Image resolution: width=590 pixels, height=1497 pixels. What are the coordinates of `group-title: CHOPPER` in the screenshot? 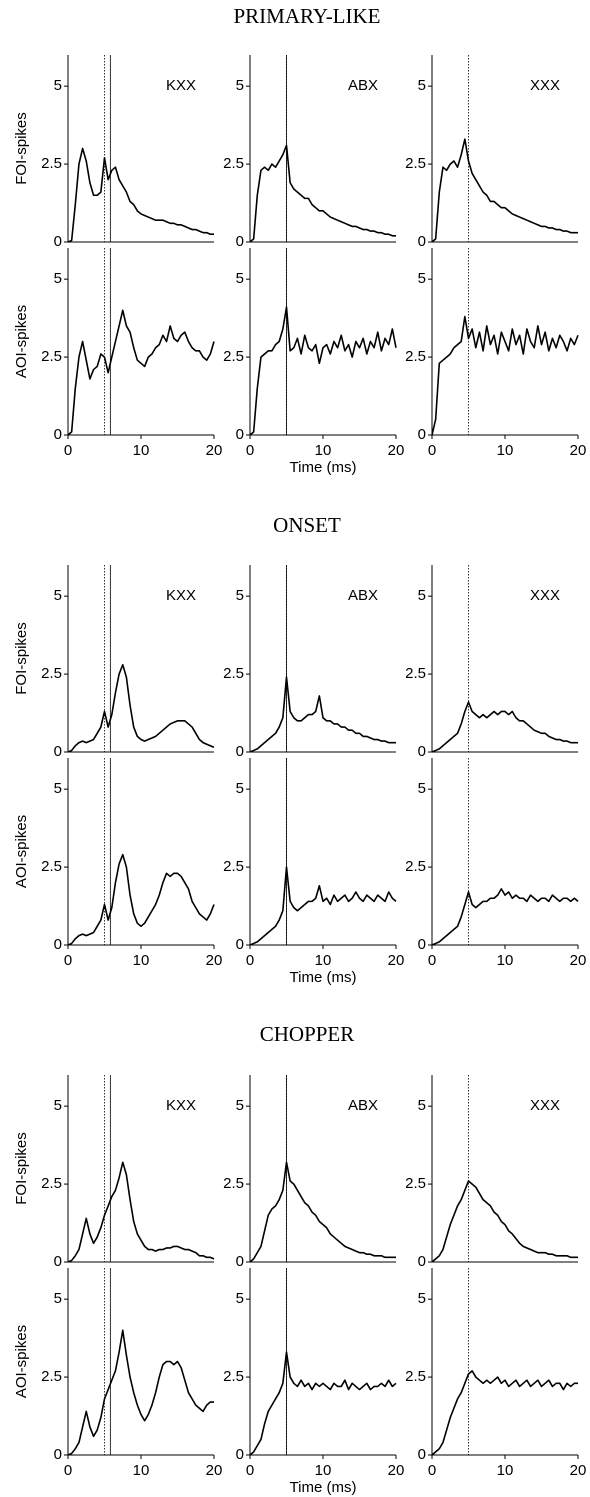 It's located at (307, 1034).